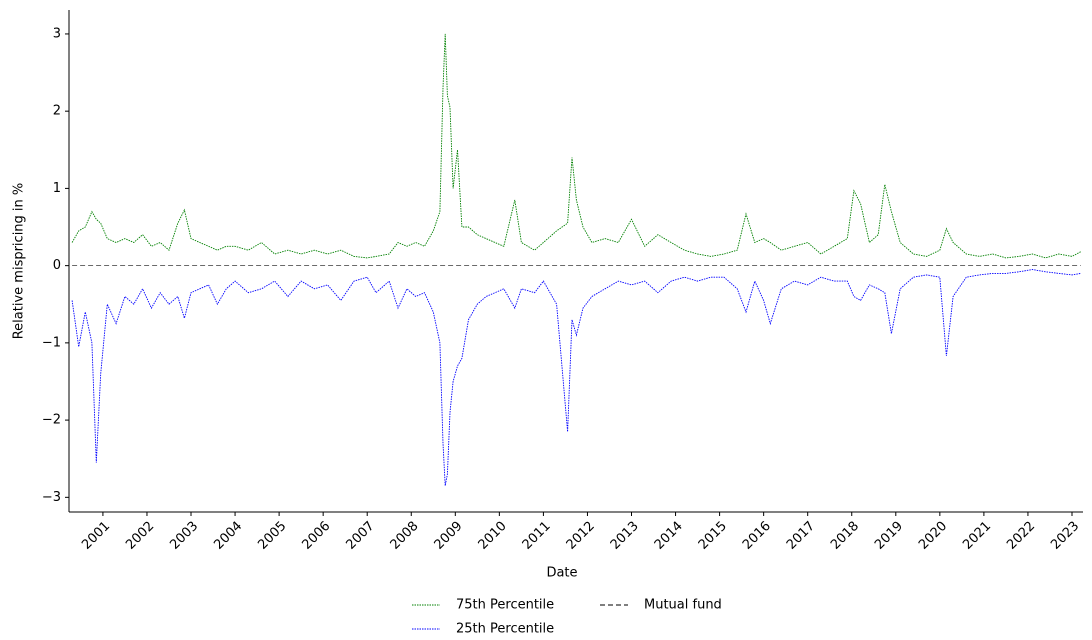 Image resolution: width=1092 pixels, height=640 pixels. Describe the element at coordinates (669, 536) in the screenshot. I see `x-tick-label: 2014` at that location.